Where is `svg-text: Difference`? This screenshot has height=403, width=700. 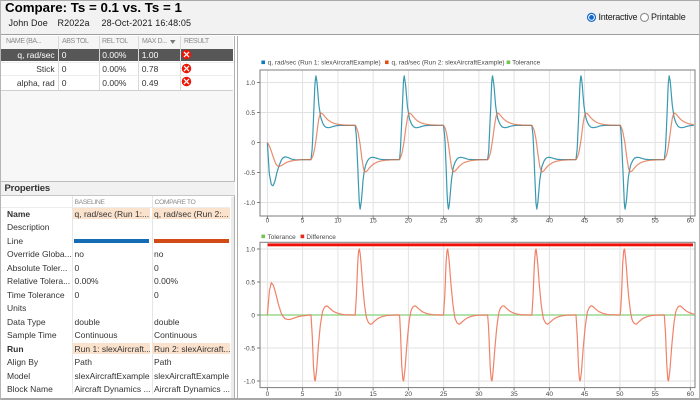
svg-text: Difference is located at coordinates (321, 237).